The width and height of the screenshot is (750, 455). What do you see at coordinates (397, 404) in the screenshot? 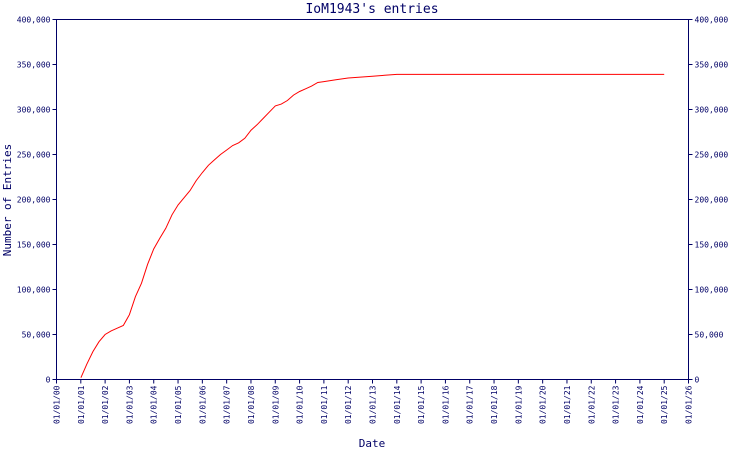
I see `x-tick-label: 01/01/14` at bounding box center [397, 404].